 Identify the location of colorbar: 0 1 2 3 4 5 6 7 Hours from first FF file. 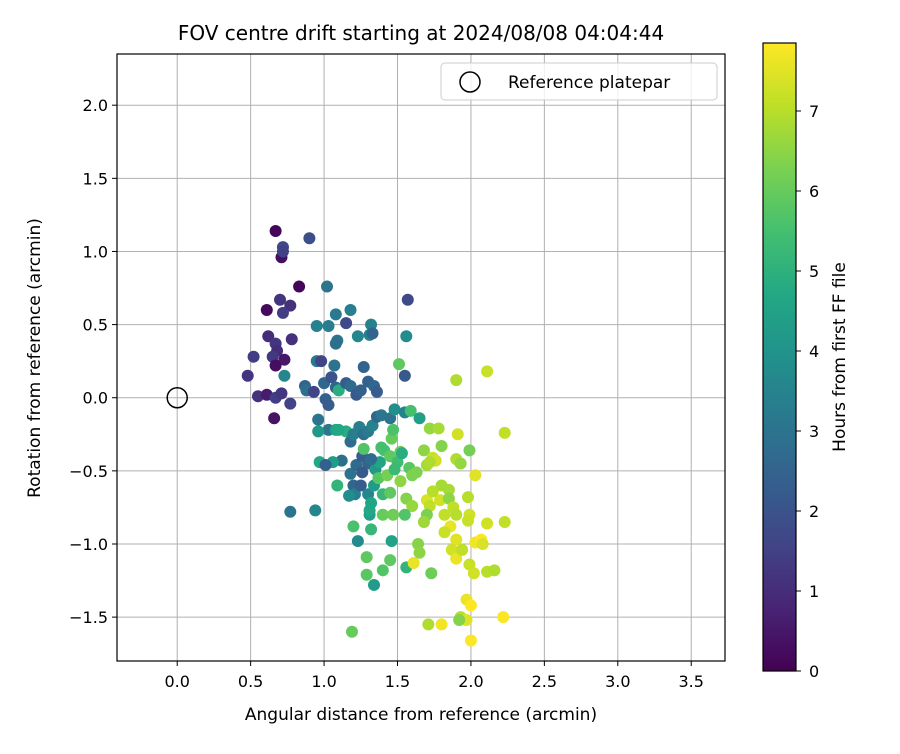
(806, 361).